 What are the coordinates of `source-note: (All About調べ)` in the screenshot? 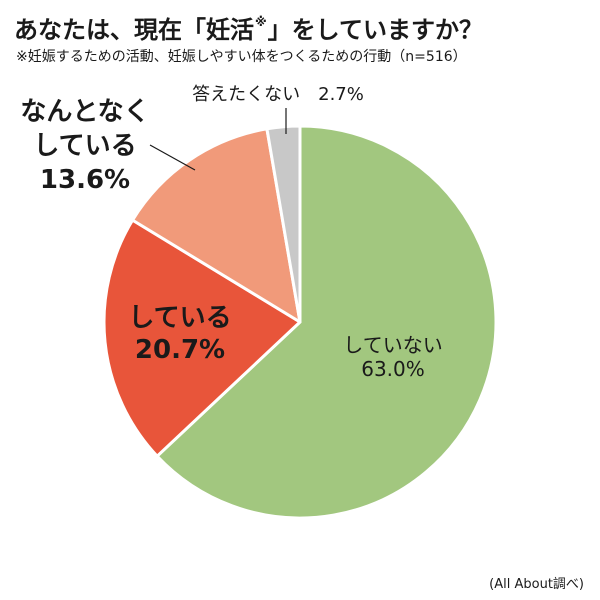 It's located at (536, 584).